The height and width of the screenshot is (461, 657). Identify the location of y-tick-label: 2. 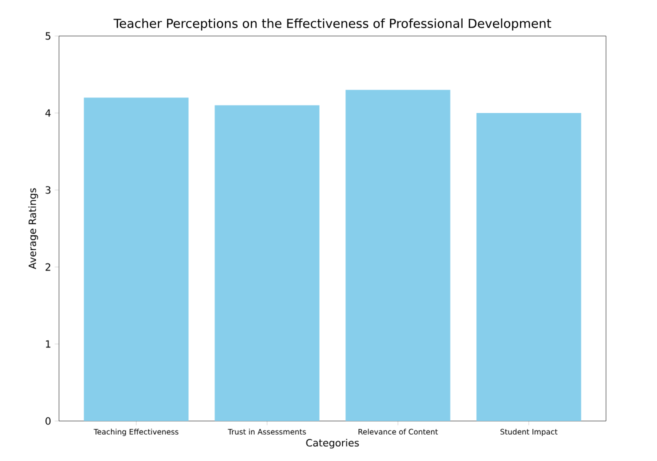
(48, 267).